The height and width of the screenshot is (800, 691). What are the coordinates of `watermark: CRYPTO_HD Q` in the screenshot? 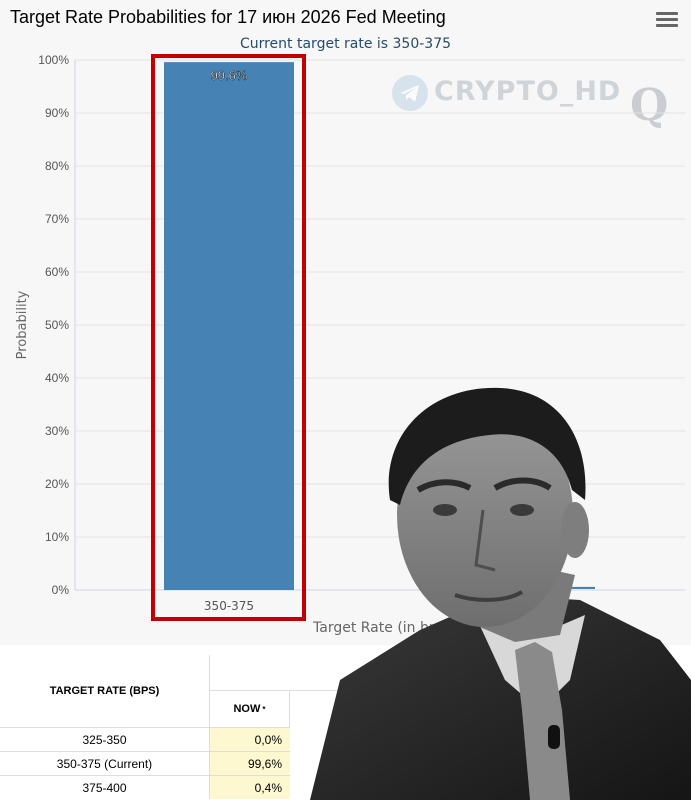 It's located at (537, 102).